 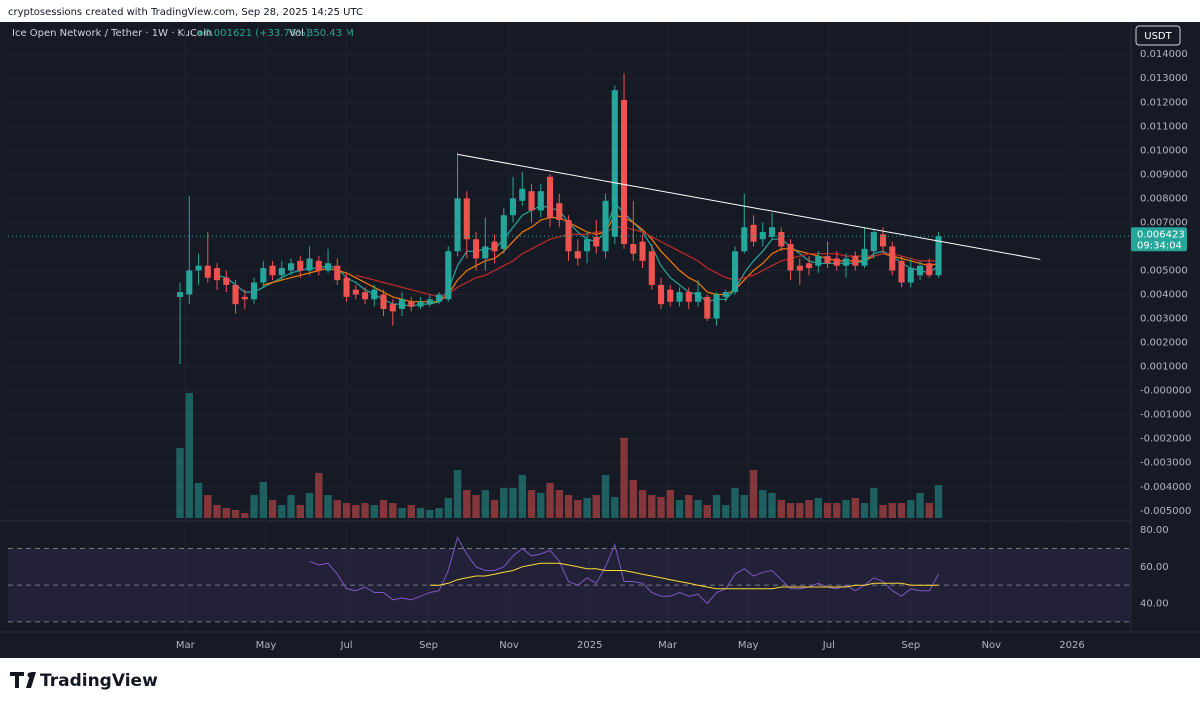 I want to click on rsi-tick-label: 80.00, so click(x=1154, y=530).